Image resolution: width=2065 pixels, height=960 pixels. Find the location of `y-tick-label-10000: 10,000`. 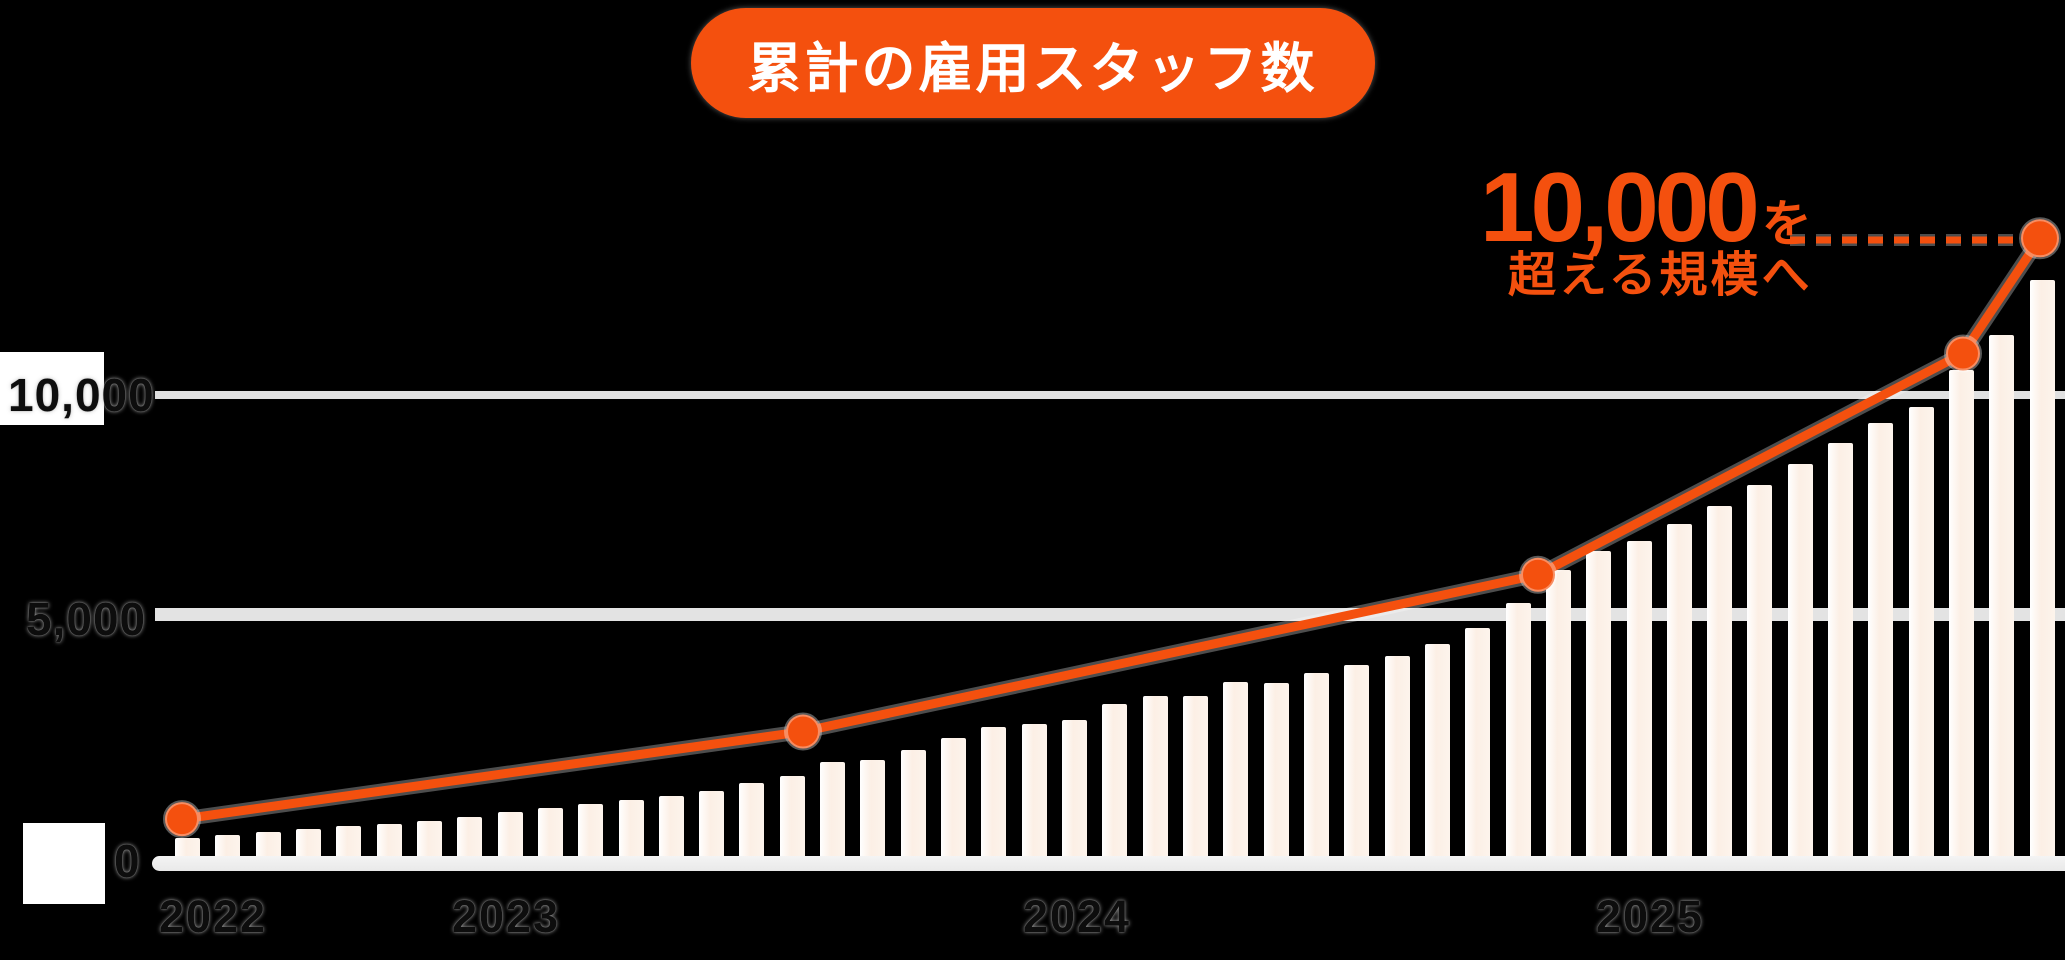

y-tick-label-10000: 10,000 is located at coordinates (81, 395).